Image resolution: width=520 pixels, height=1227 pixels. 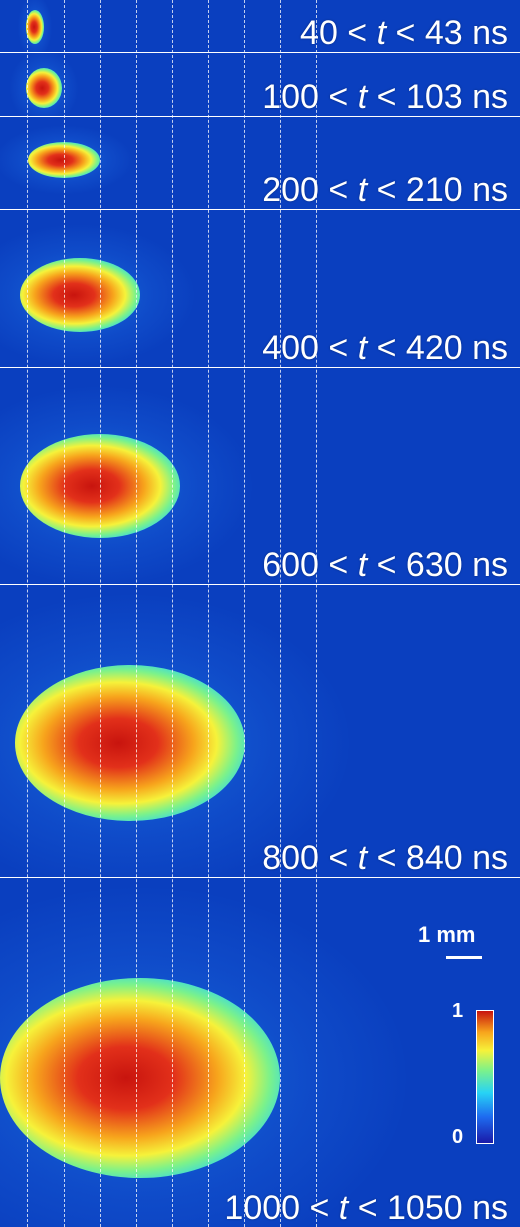 I want to click on time-panel: 40 < t < 43 ns, so click(x=260, y=26).